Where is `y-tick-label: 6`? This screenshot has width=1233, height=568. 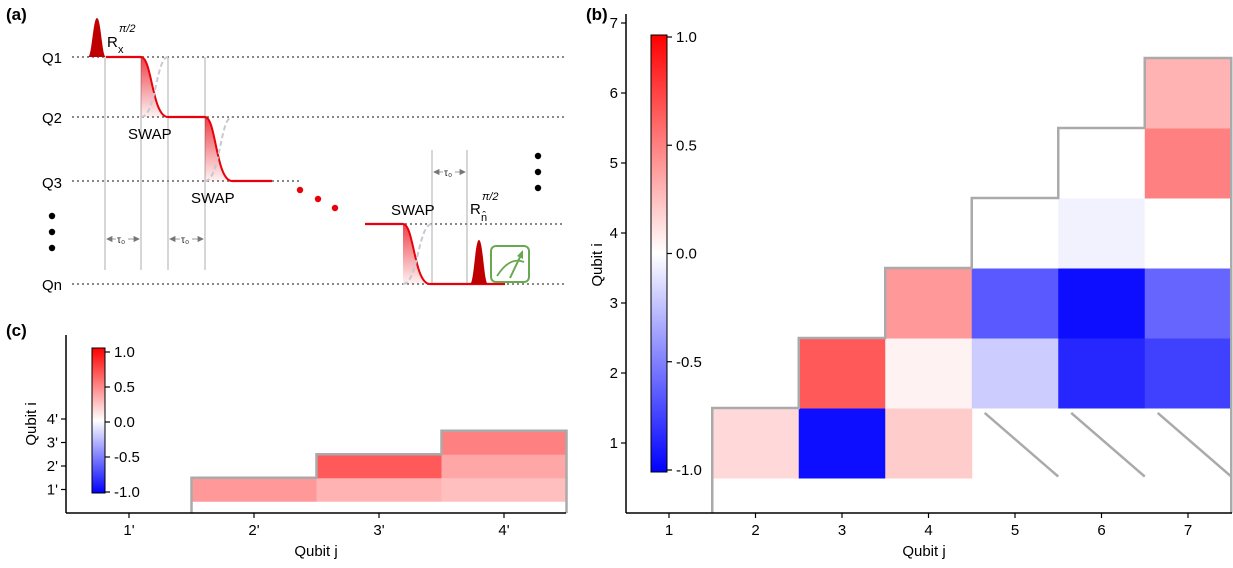
y-tick-label: 6 is located at coordinates (614, 93).